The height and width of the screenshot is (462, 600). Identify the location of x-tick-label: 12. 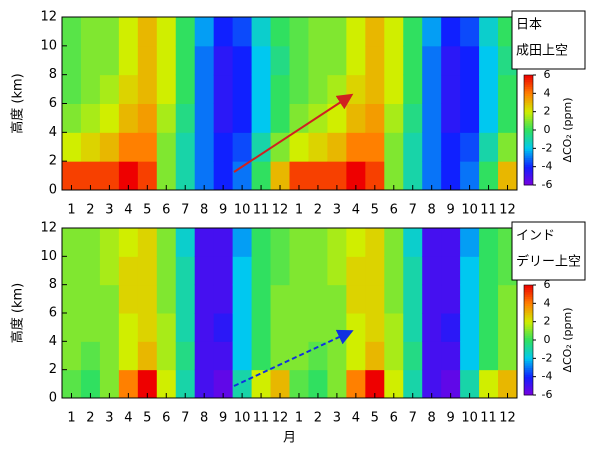
(507, 418).